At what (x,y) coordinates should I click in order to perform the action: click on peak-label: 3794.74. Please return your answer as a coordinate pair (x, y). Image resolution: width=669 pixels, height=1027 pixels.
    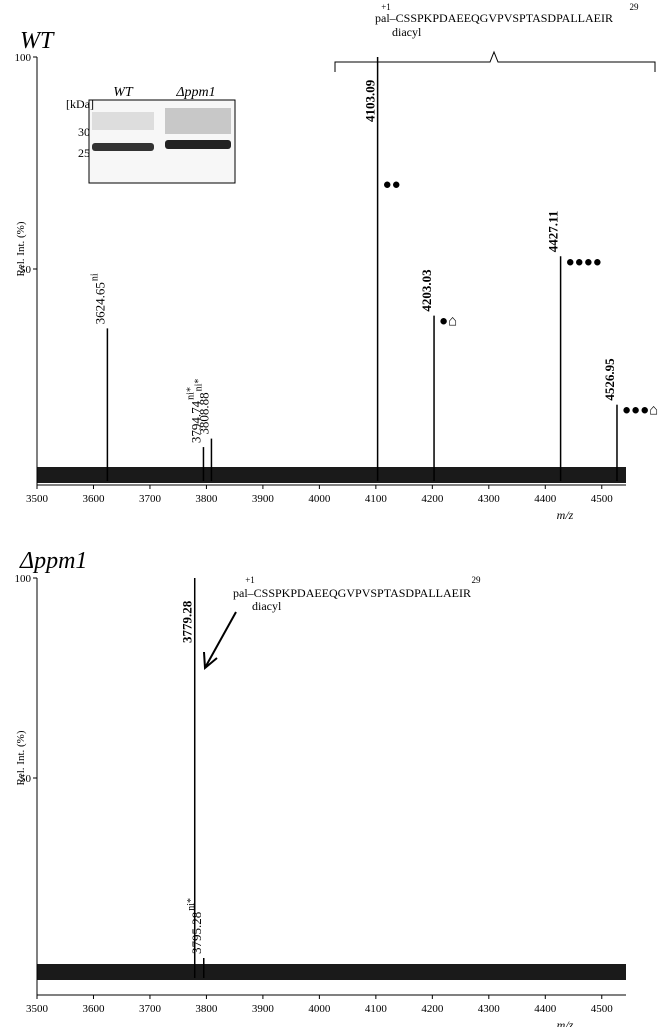
    Looking at the image, I should click on (195, 421).